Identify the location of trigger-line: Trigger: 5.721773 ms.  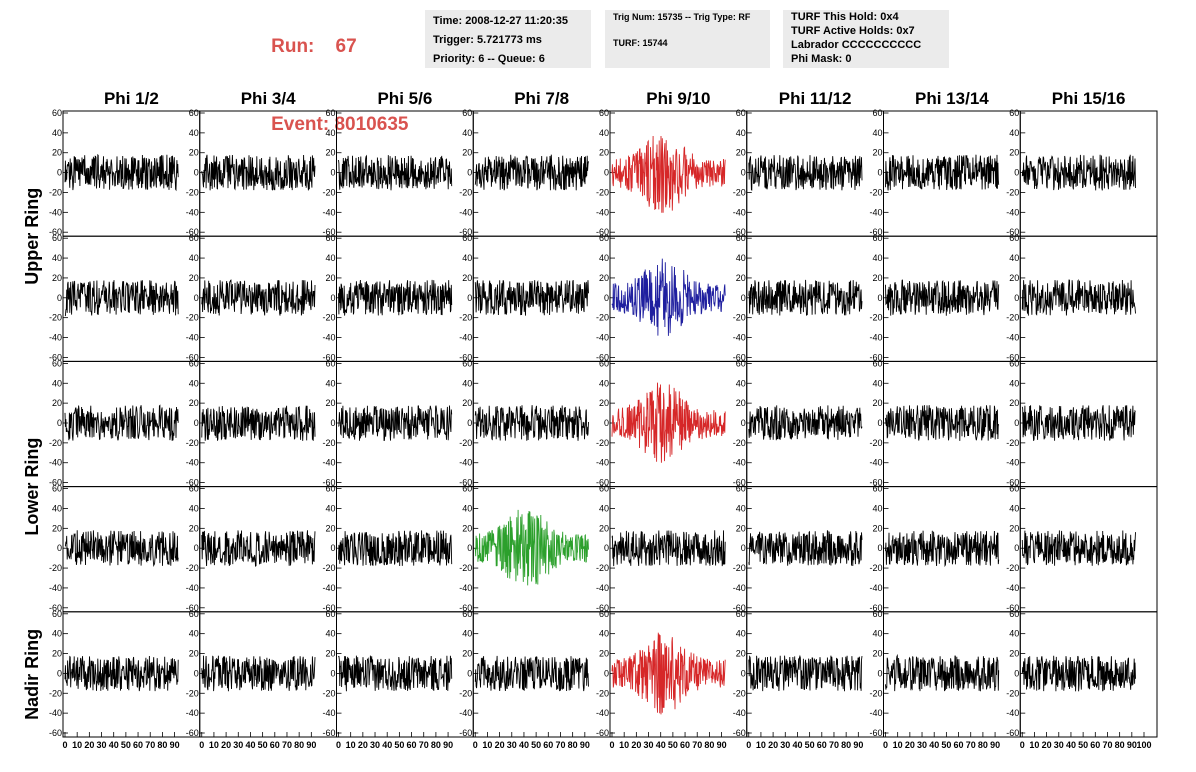
(487, 40).